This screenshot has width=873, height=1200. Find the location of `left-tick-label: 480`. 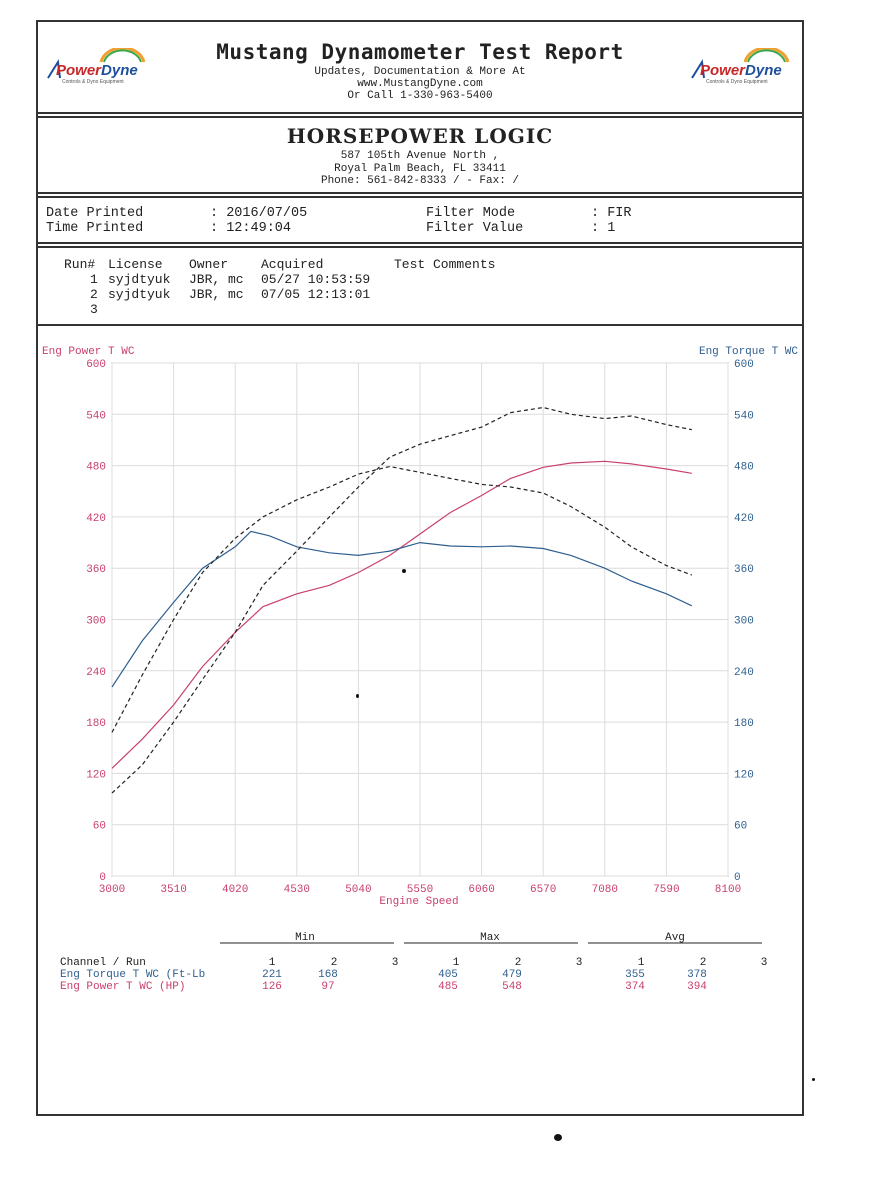

left-tick-label: 480 is located at coordinates (96, 468).